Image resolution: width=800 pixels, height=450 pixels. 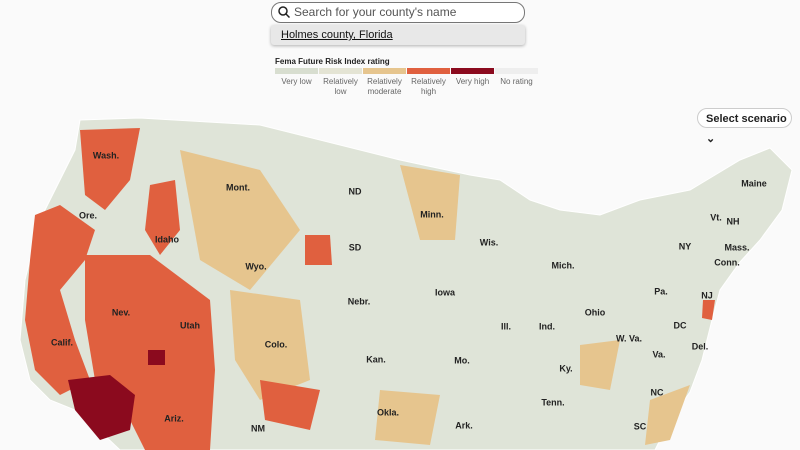 I want to click on state-label: NC, so click(x=657, y=392).